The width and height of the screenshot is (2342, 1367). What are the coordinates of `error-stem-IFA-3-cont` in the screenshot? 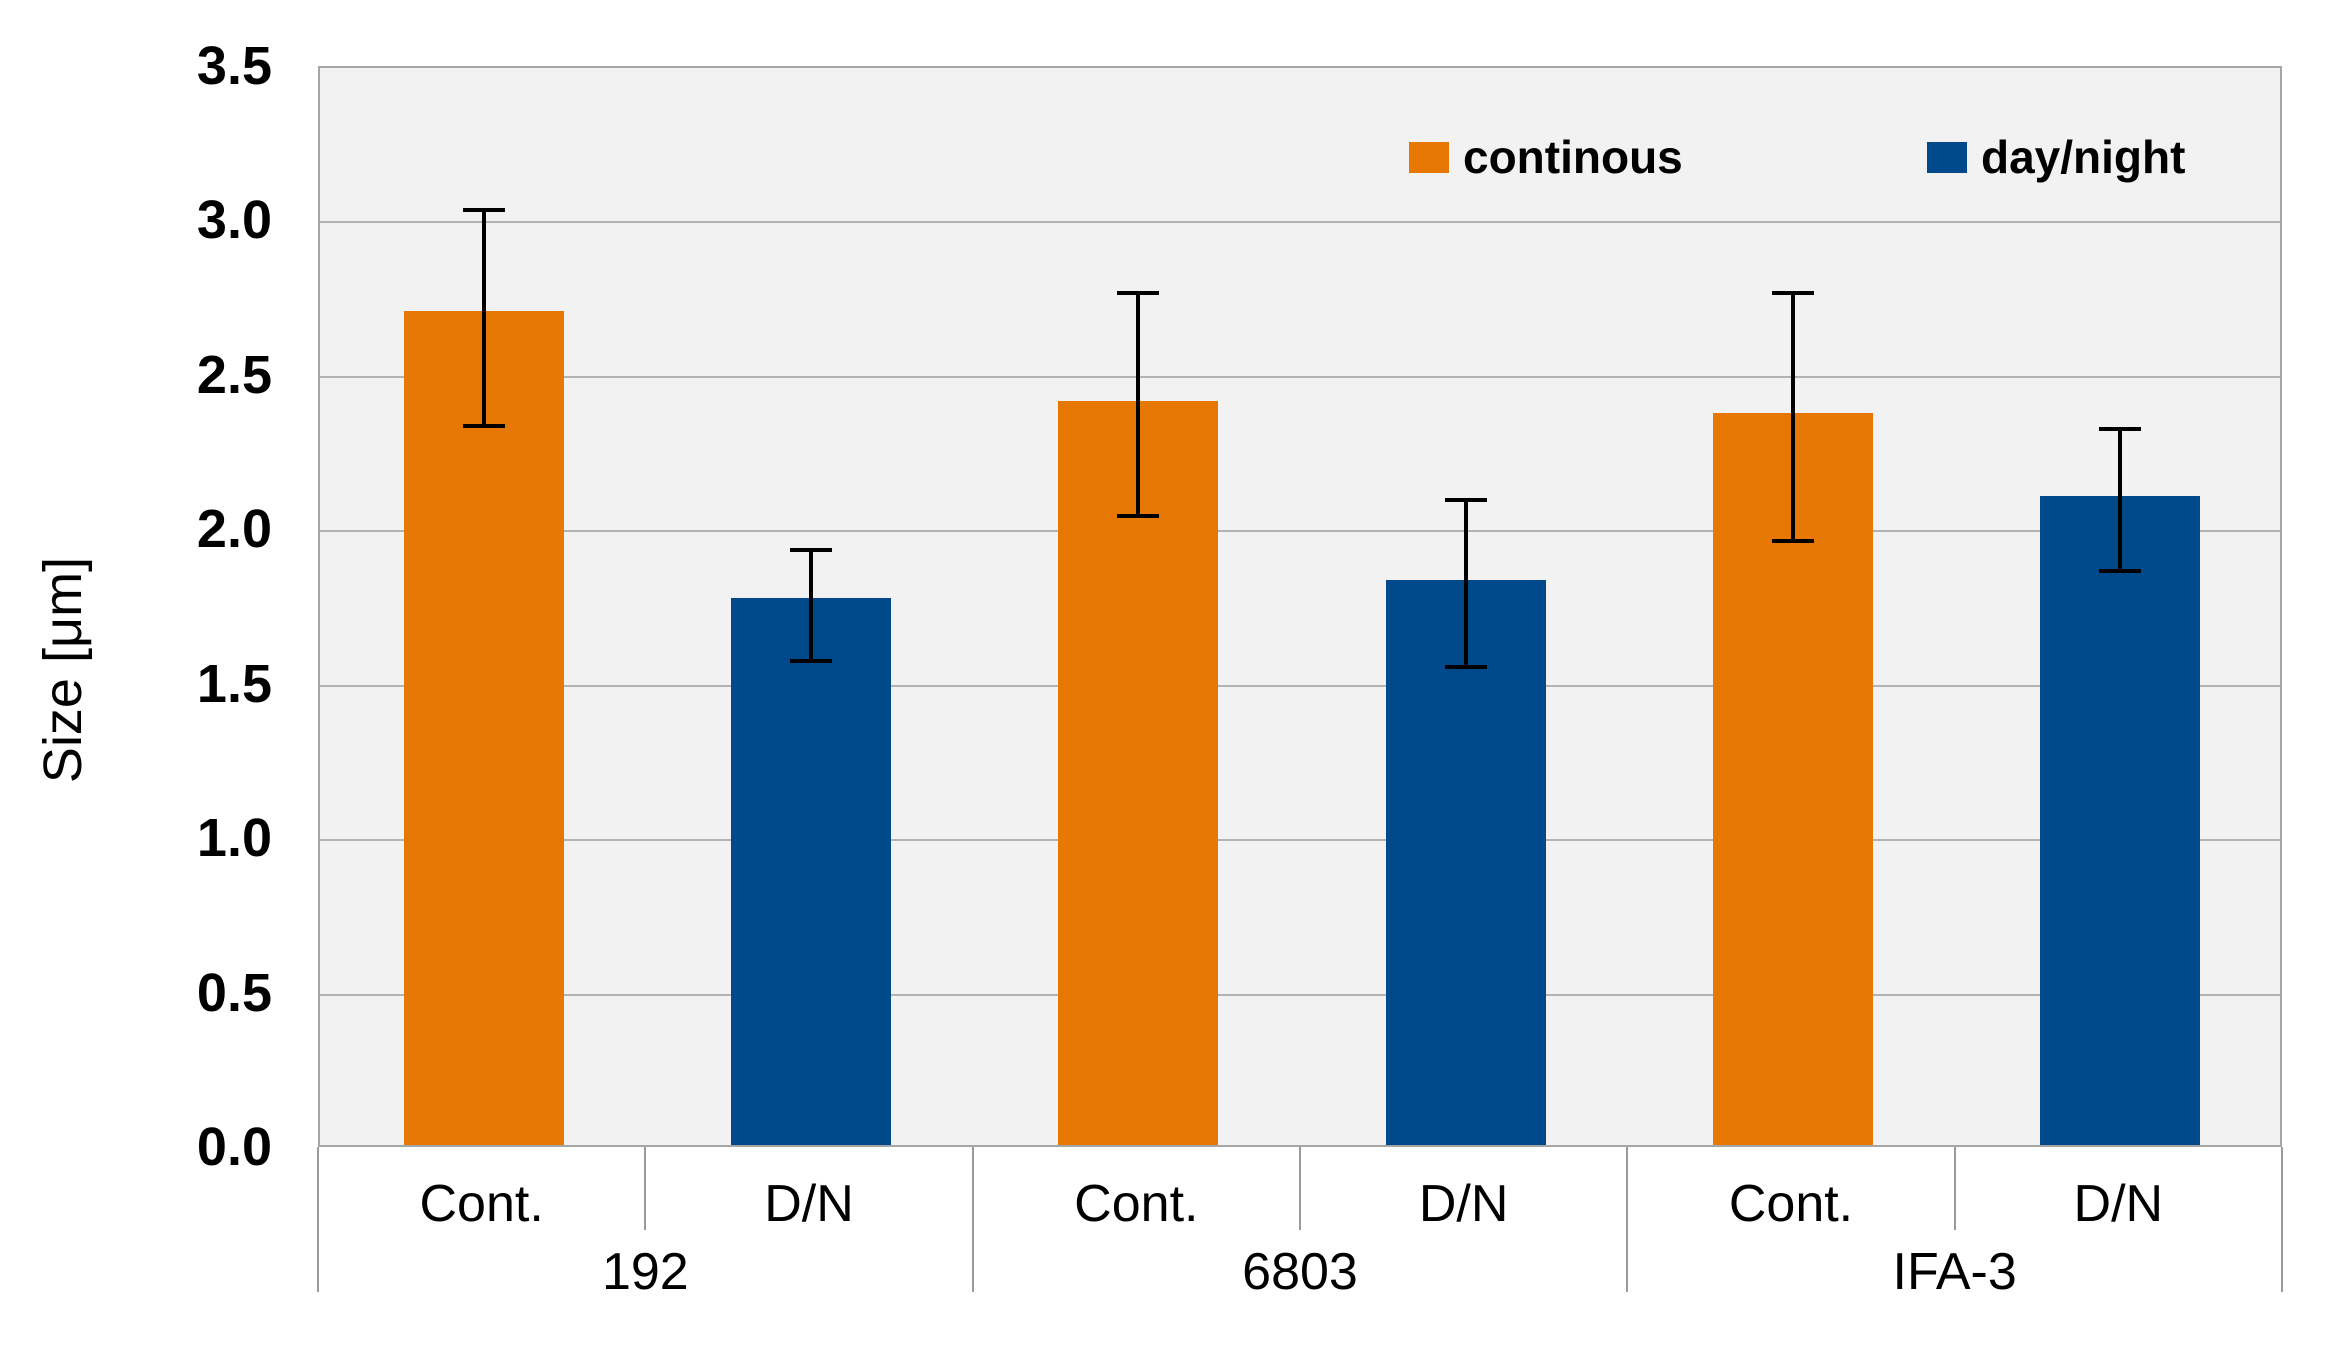 It's located at (1793, 417).